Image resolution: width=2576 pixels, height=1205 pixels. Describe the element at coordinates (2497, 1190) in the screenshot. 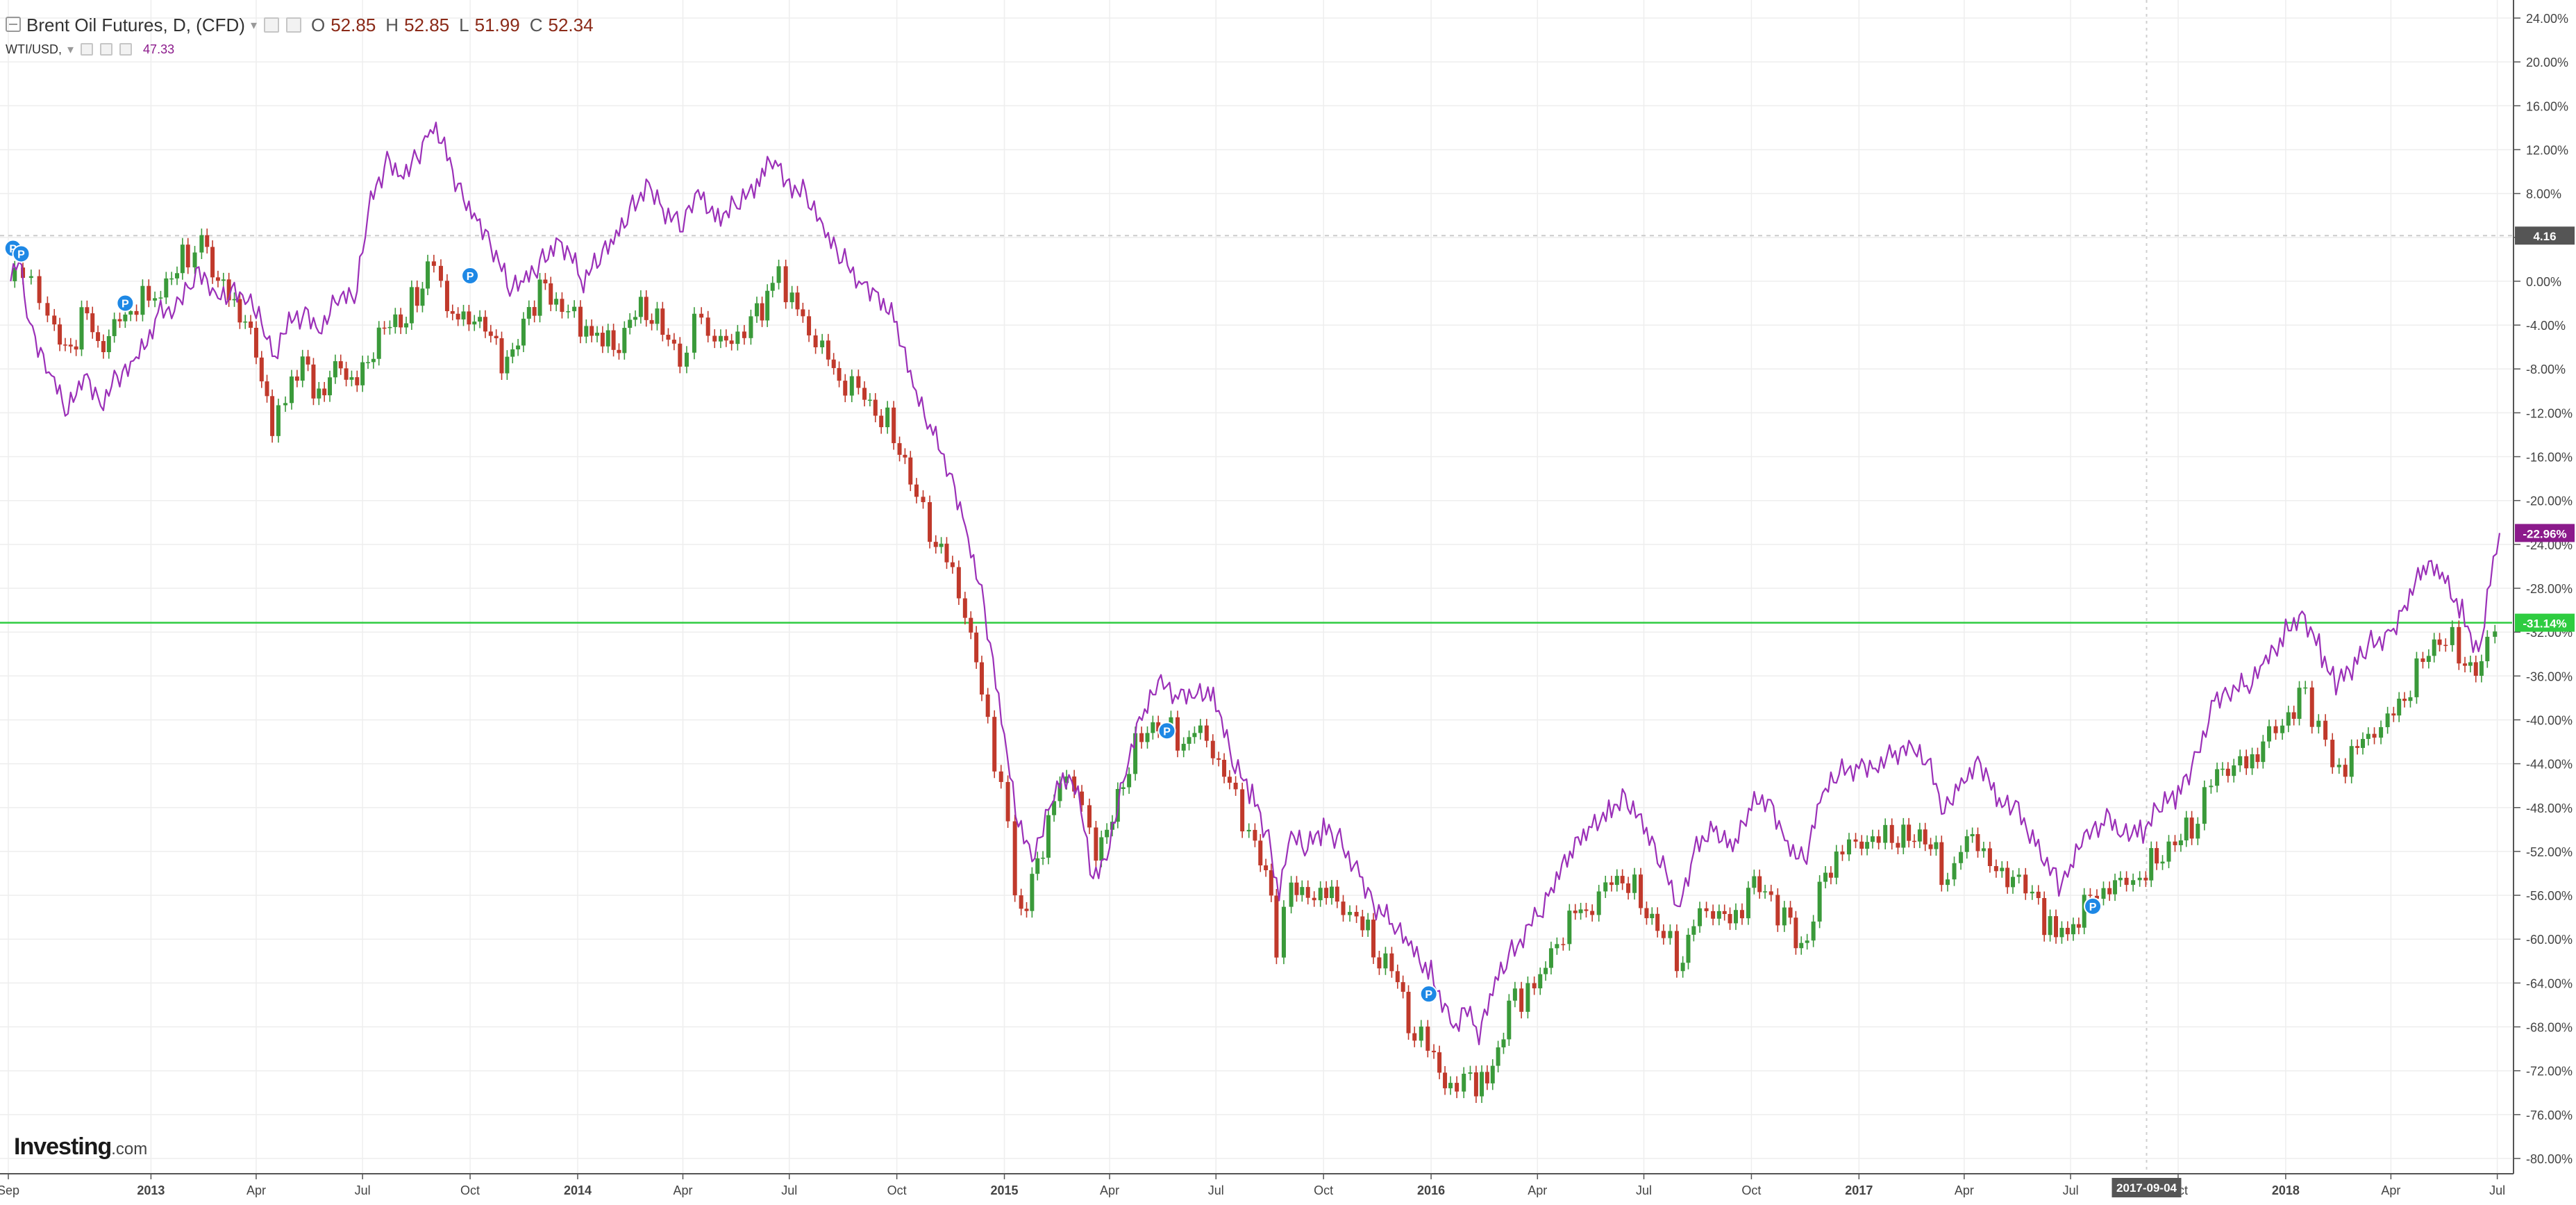

I see `x-tick-label: Jul` at that location.